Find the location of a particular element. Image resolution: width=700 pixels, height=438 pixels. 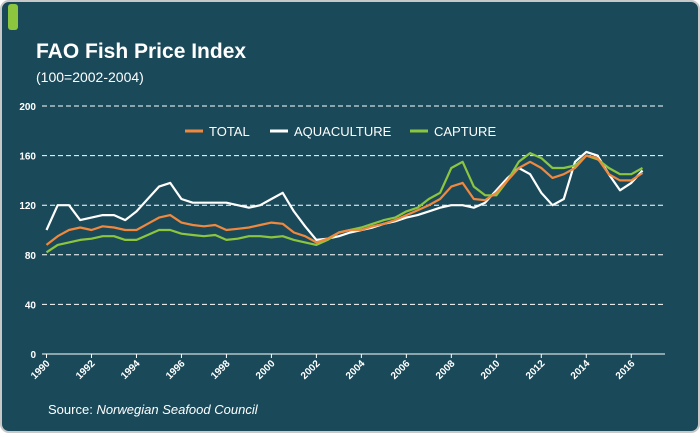

y-tick-label: 120 is located at coordinates (27, 206).